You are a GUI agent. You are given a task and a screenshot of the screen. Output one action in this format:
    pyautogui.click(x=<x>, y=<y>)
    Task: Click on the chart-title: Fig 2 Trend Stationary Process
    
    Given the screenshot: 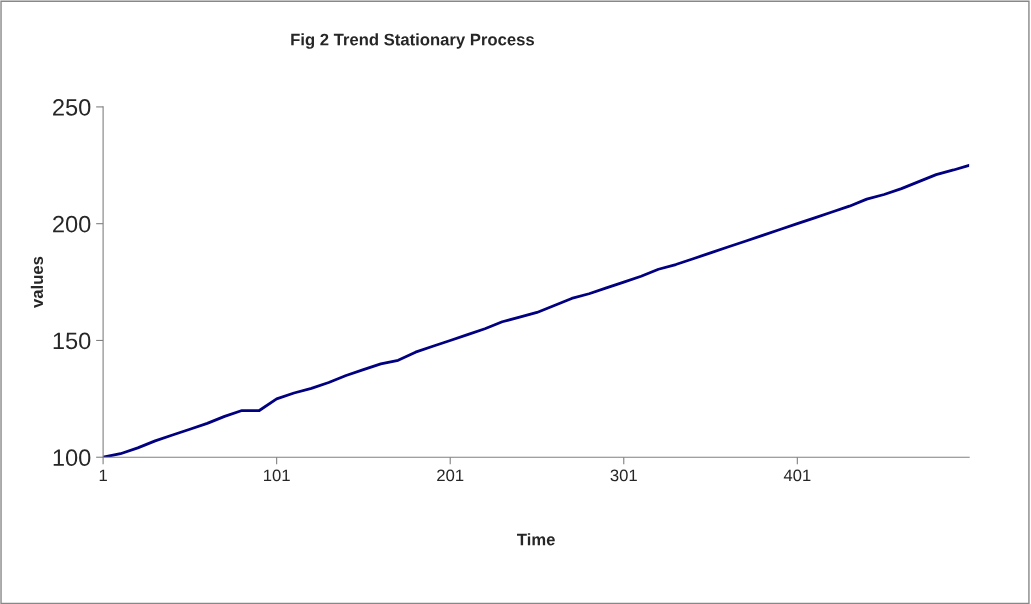 What is the action you would take?
    pyautogui.click(x=412, y=41)
    